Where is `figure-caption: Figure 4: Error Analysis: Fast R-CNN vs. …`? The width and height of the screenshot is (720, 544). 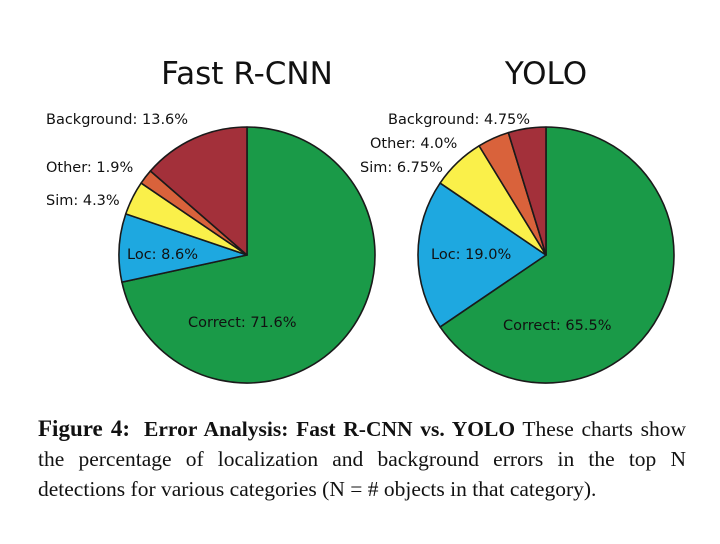 figure-caption: Figure 4: Error Analysis: Fast R-CNN vs. … is located at coordinates (362, 459).